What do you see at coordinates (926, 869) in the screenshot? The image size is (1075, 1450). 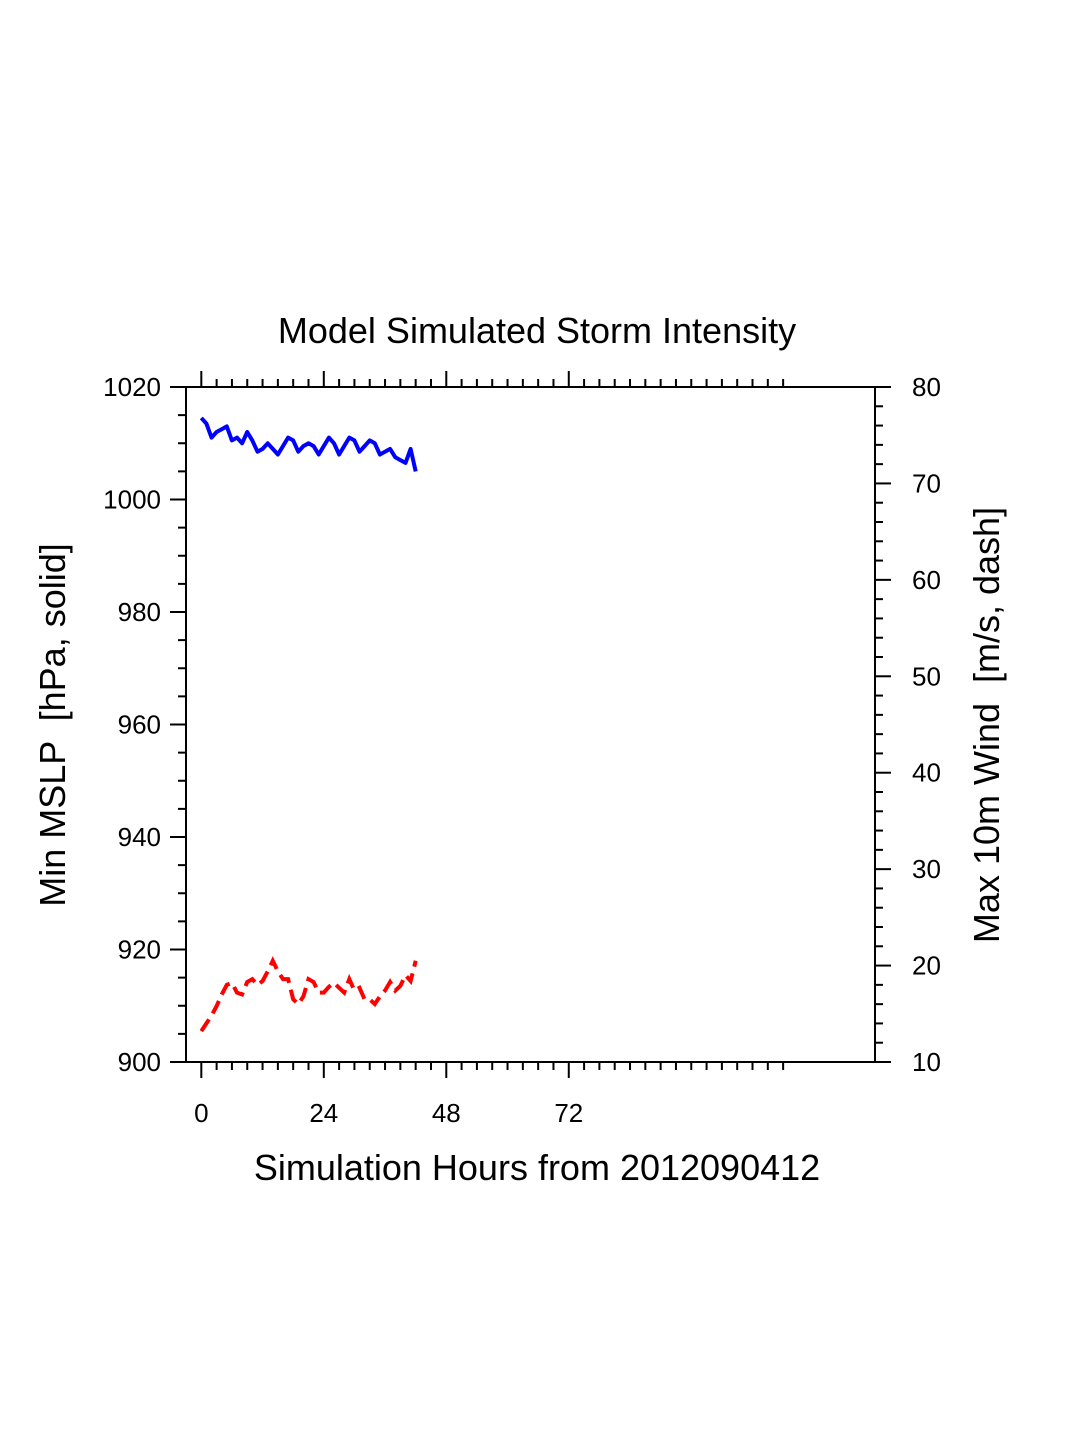 I see `y-right-tick-label: 30` at bounding box center [926, 869].